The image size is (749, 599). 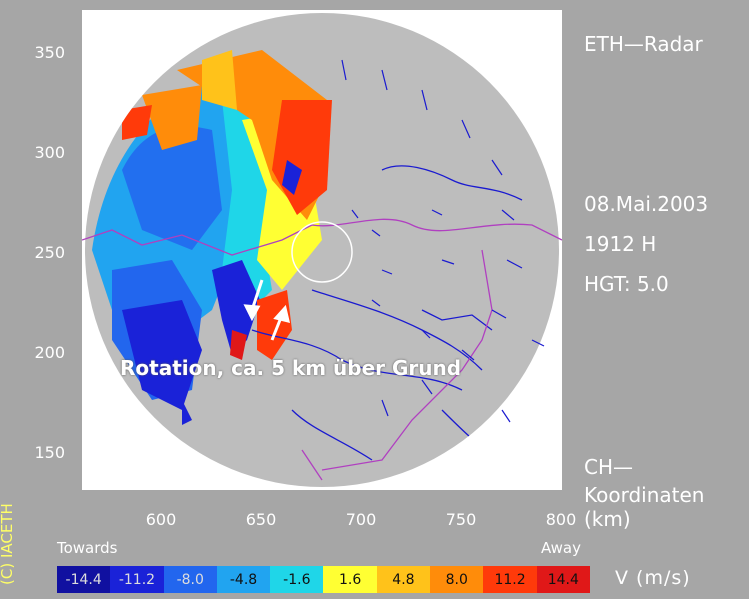 I want to click on legend-cell: 4.8, so click(x=403, y=579).